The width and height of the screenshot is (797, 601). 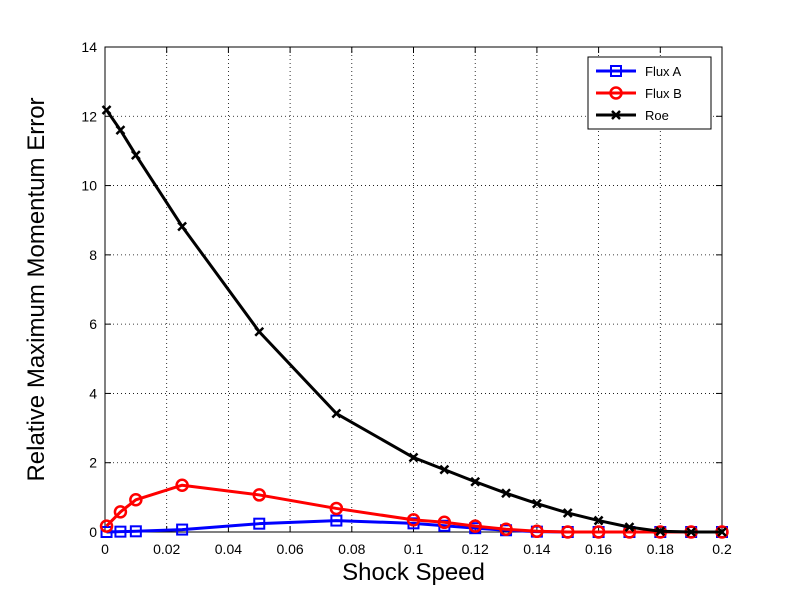 What do you see at coordinates (289, 549) in the screenshot?
I see `x-tick-label: 0.06` at bounding box center [289, 549].